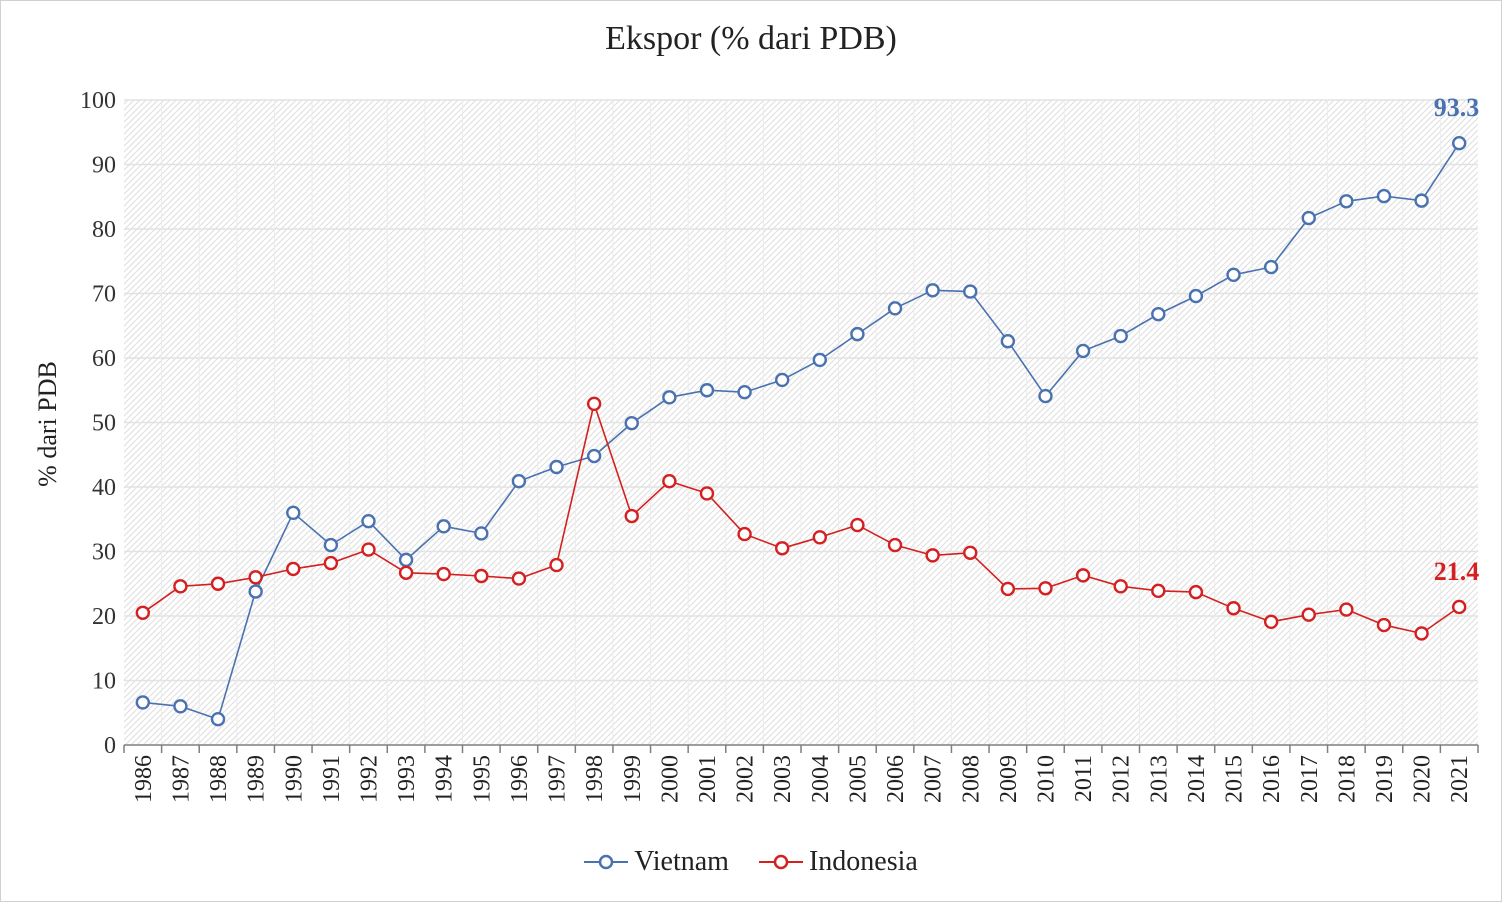 The height and width of the screenshot is (902, 1502). What do you see at coordinates (294, 779) in the screenshot?
I see `x-tick-label: 1990` at bounding box center [294, 779].